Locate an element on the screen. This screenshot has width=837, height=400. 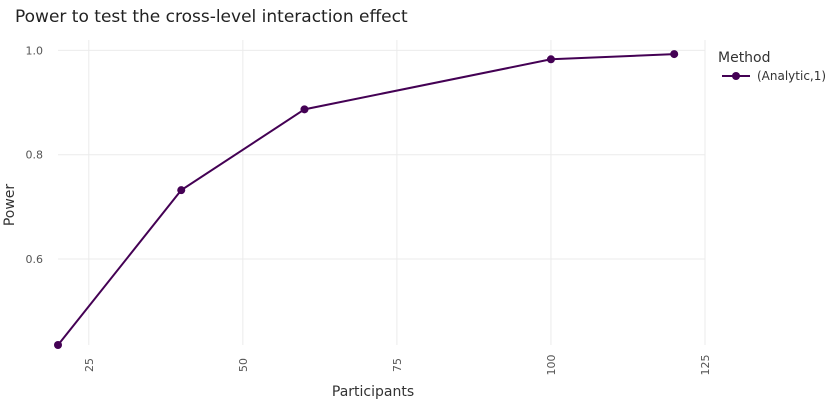
legend-title: Method is located at coordinates (744, 58).